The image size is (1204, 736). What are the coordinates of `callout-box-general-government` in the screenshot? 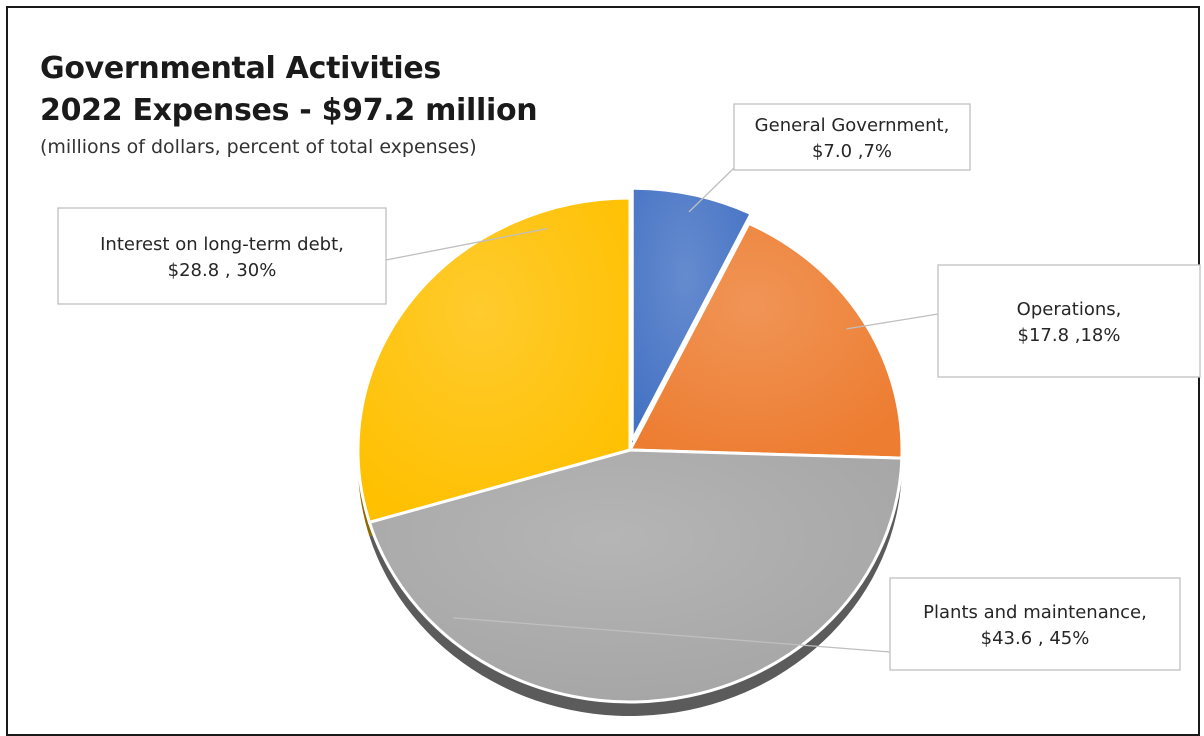 It's located at (852, 137).